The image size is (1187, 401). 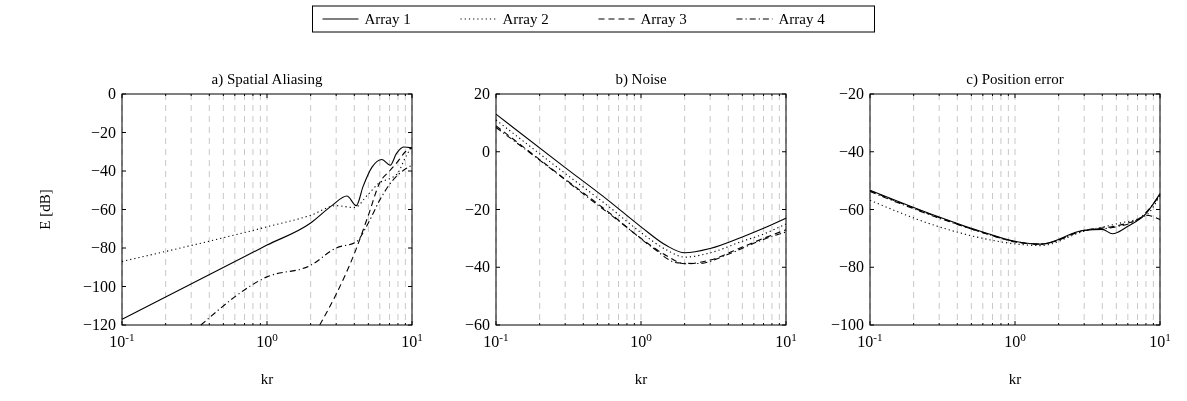 What do you see at coordinates (482, 93) in the screenshot?
I see `y-tick-label: 20` at bounding box center [482, 93].